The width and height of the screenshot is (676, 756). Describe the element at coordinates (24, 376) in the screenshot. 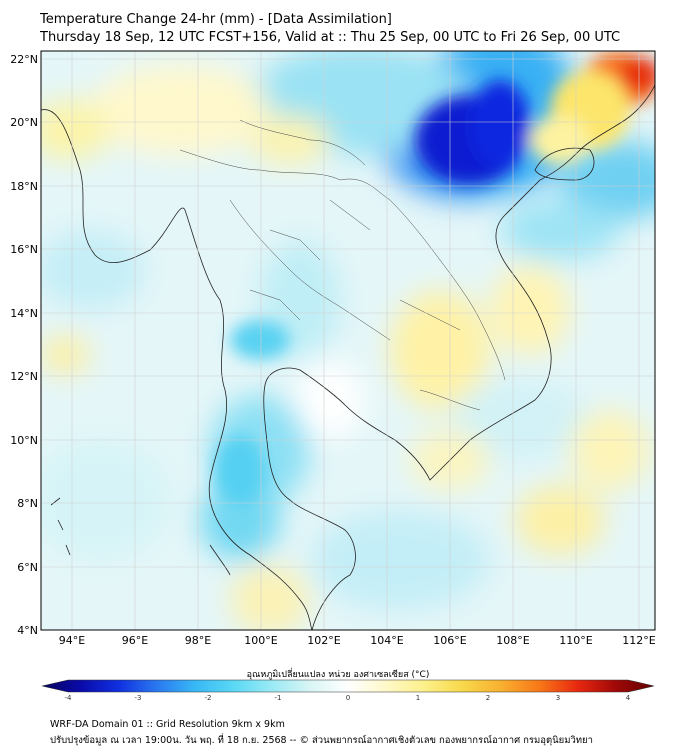

I see `y-tick-label: 12°N` at that location.